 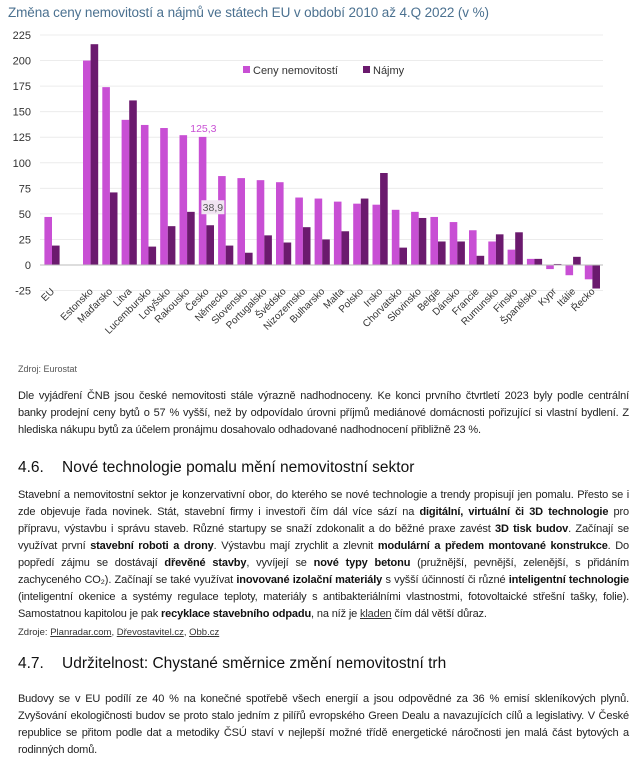 I want to click on y-tick-label: 200, so click(x=22, y=62).